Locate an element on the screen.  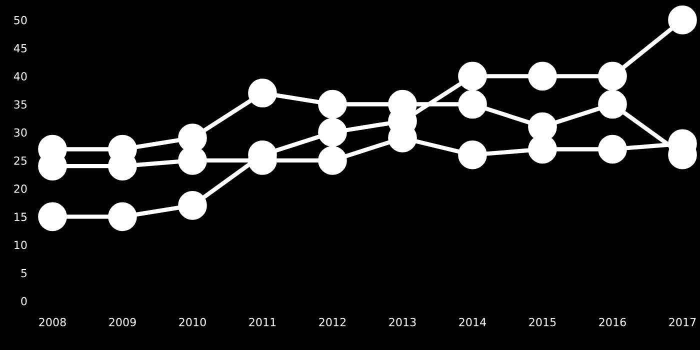
y-tick-label: 35 is located at coordinates (20, 104).